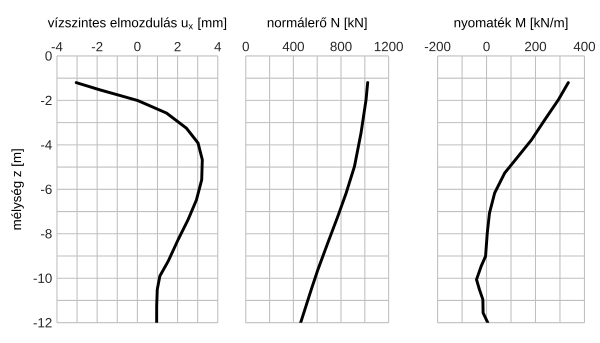 The image size is (600, 343). Describe the element at coordinates (218, 47) in the screenshot. I see `x-tick-label: 4` at that location.